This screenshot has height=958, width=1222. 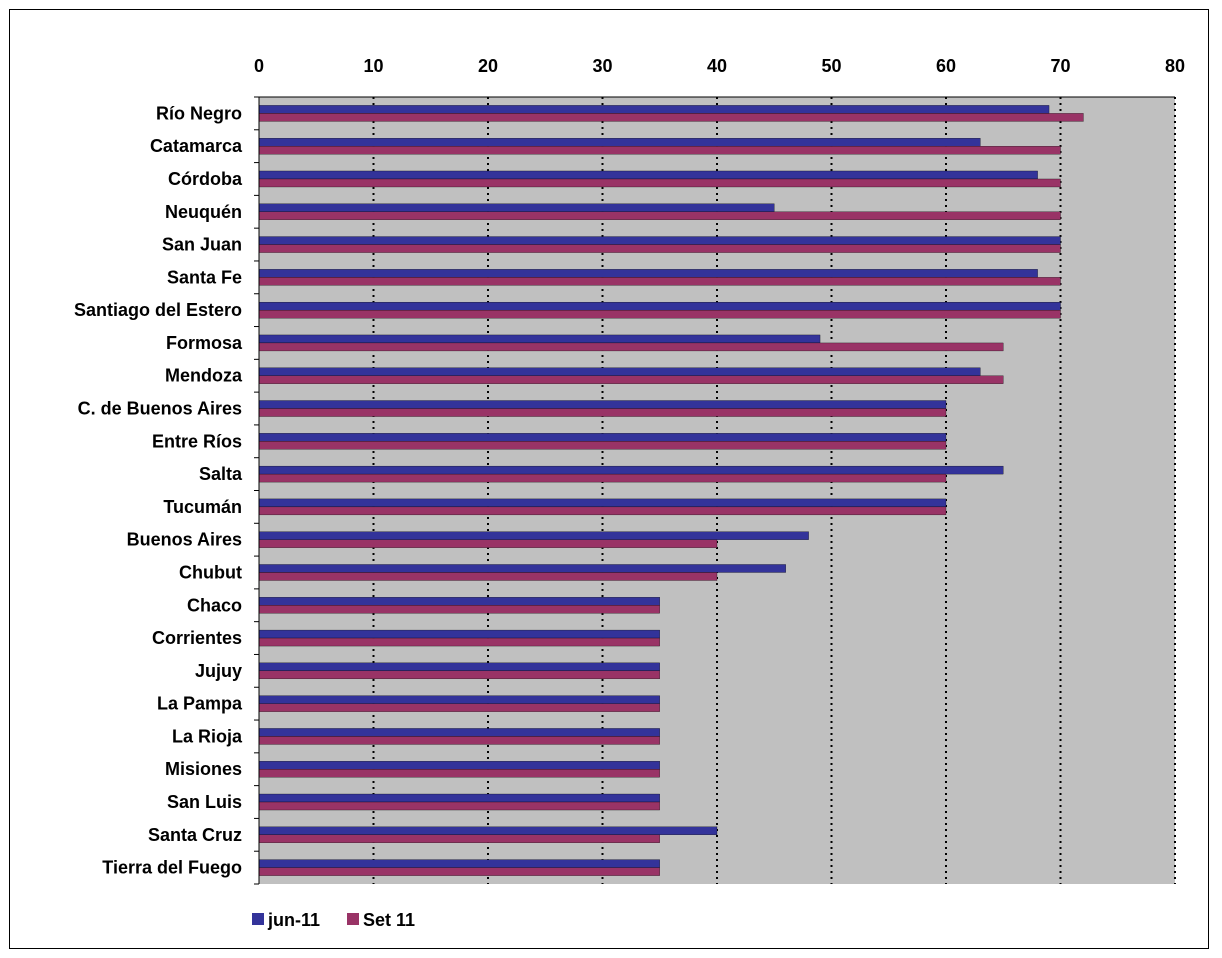 I want to click on x-tick-label: 10, so click(x=373, y=66).